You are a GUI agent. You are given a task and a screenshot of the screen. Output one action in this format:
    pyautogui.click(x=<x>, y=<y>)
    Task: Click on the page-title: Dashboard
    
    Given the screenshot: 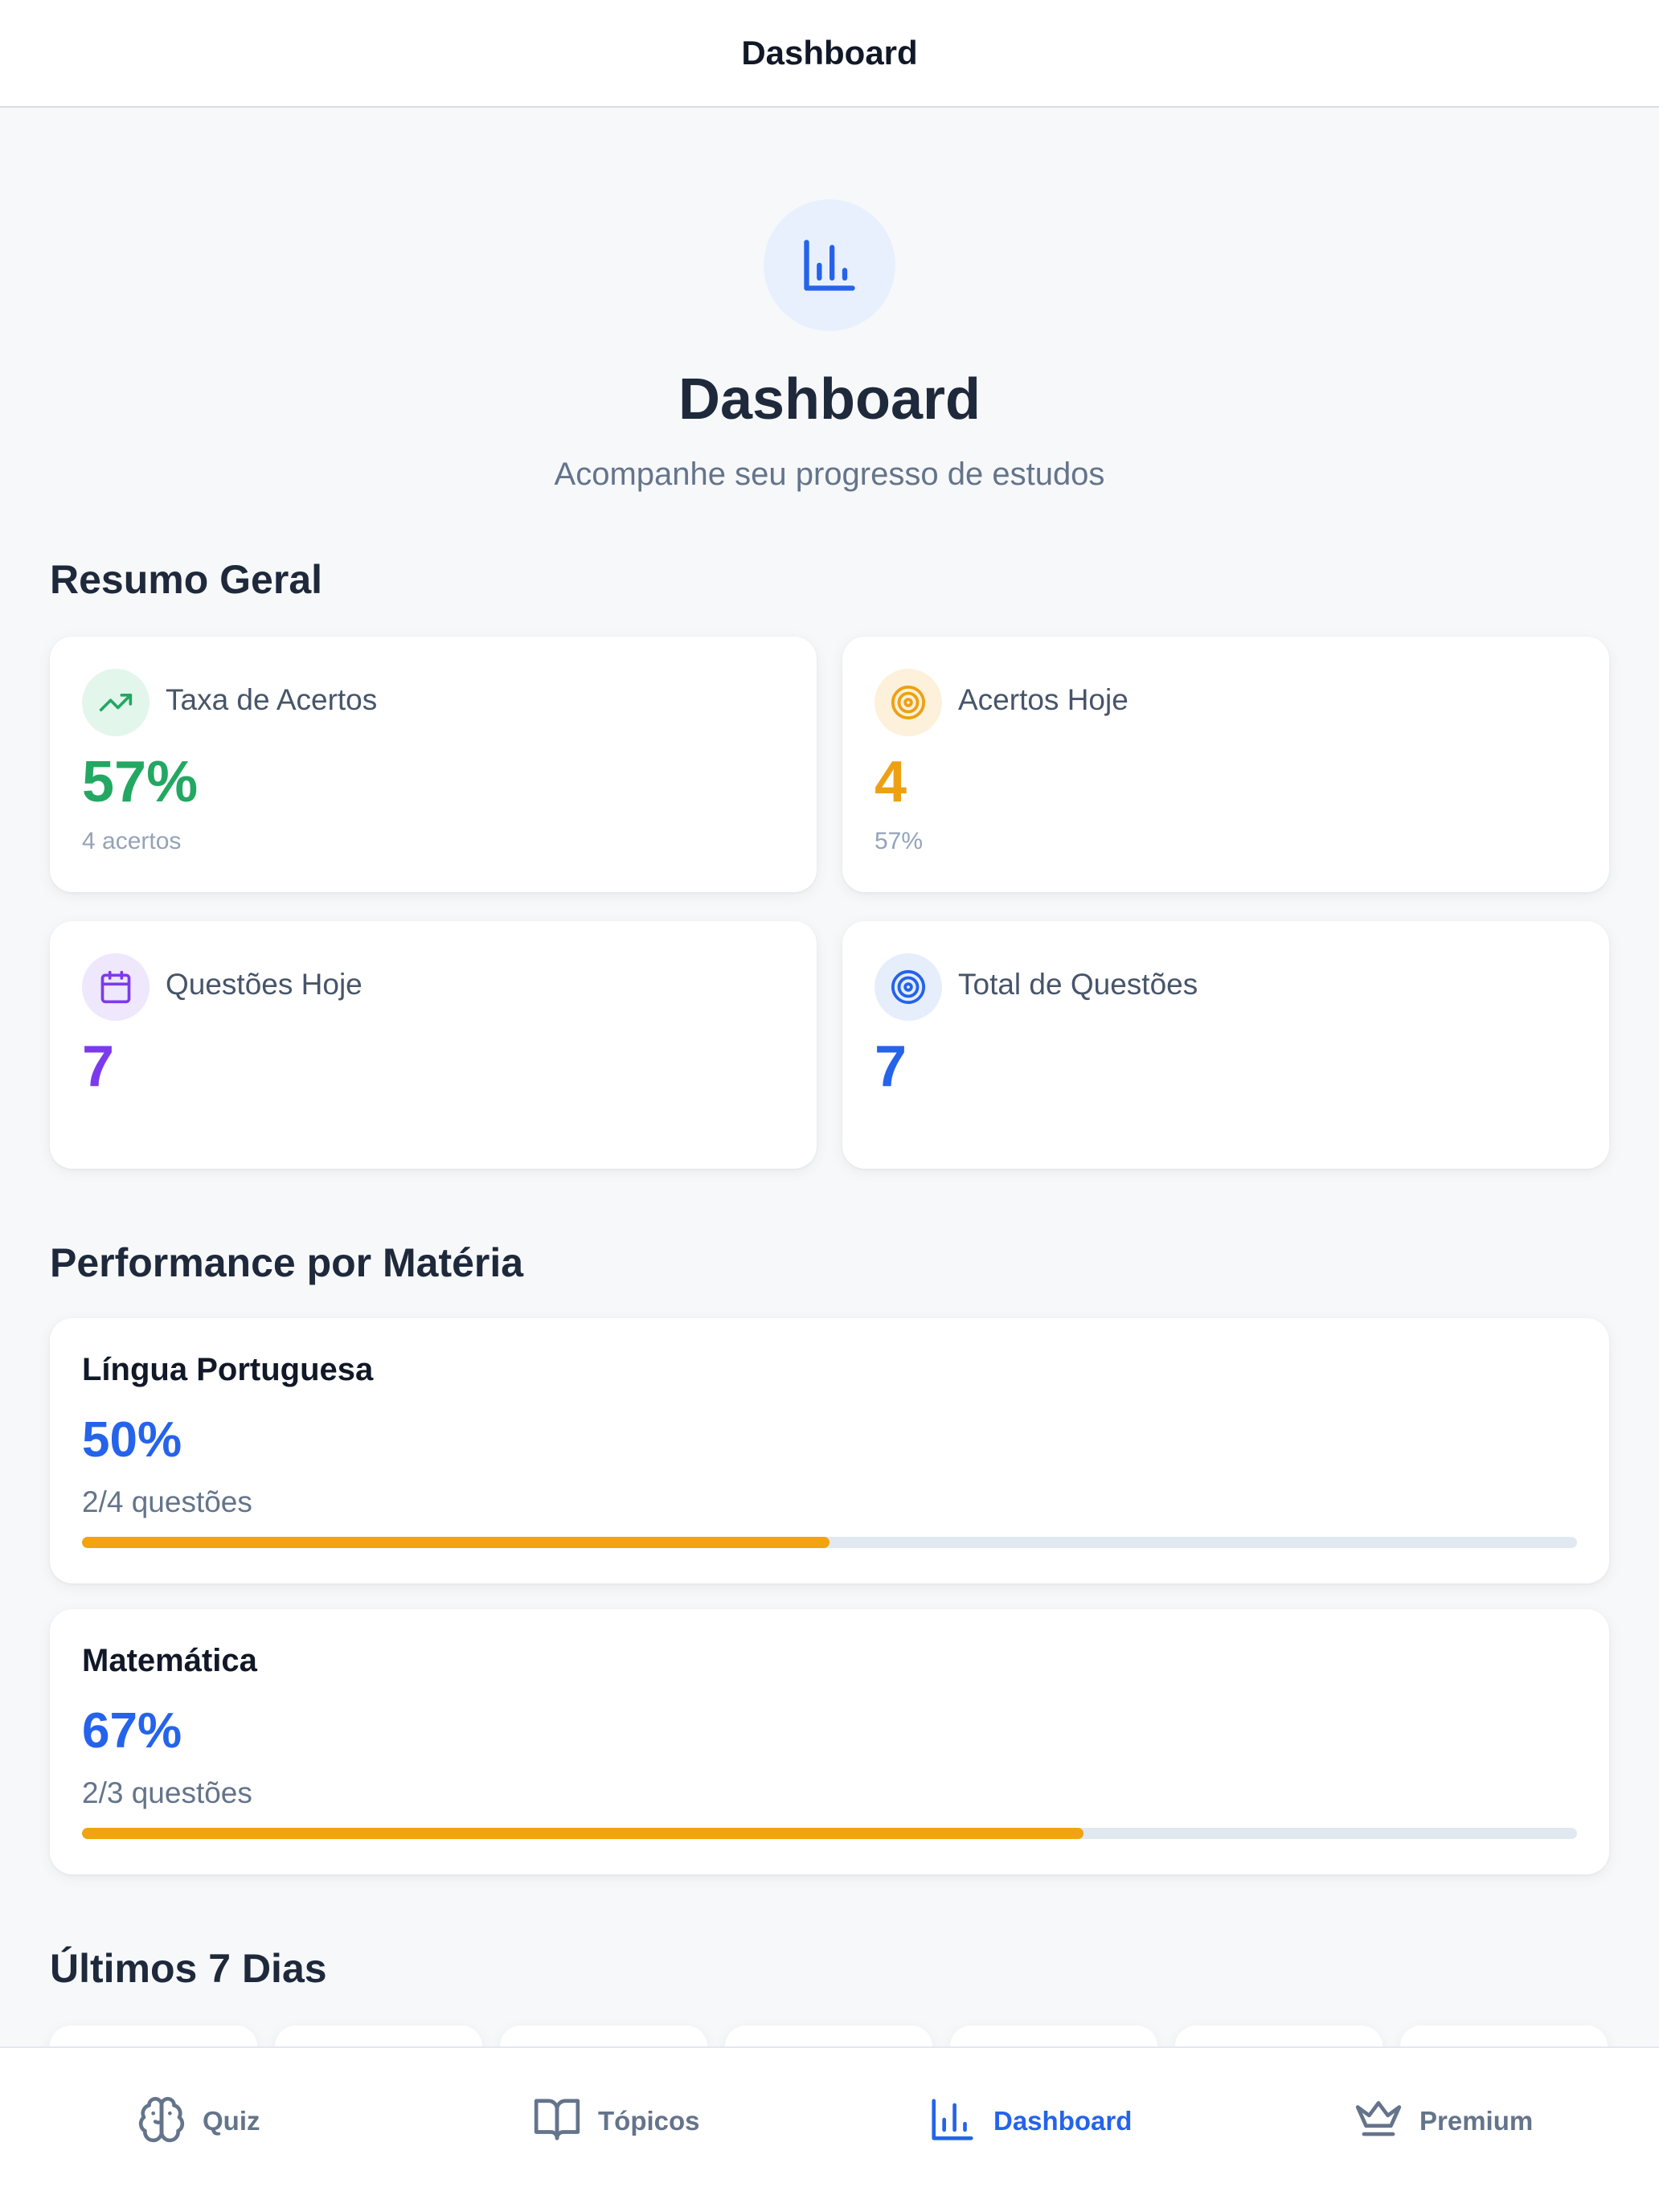 What is the action you would take?
    pyautogui.click(x=829, y=399)
    